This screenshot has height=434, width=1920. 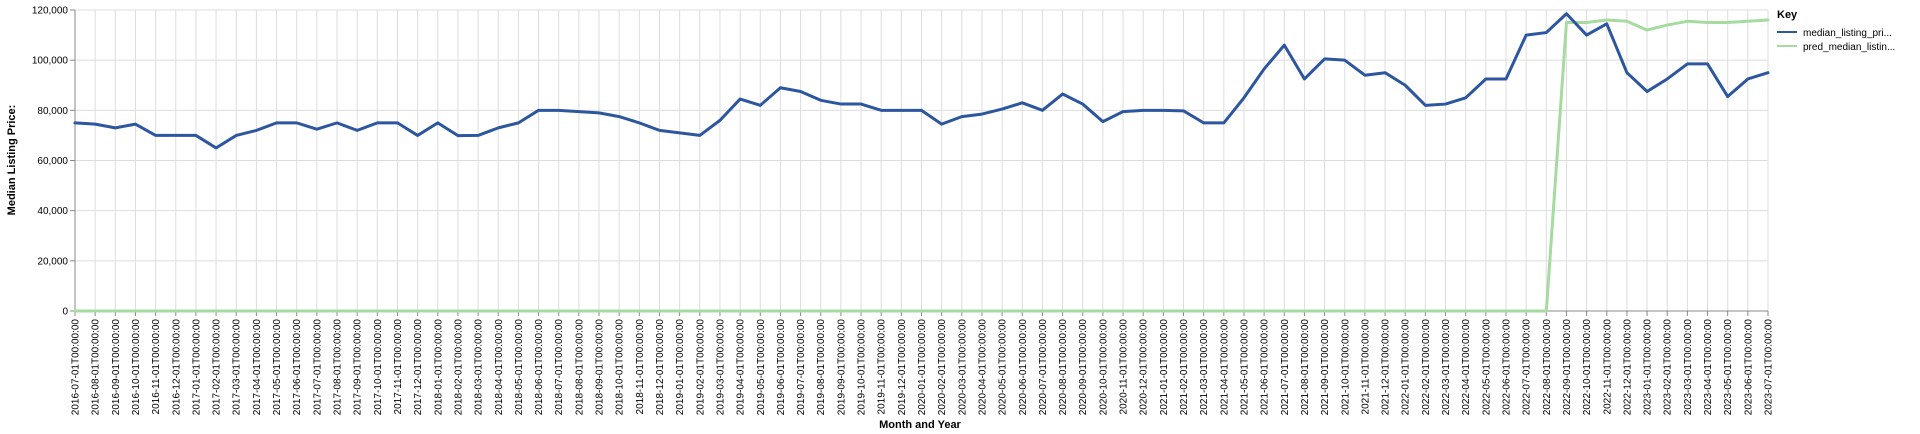 What do you see at coordinates (1144, 367) in the screenshot?
I see `x-tick-label: 2020-12-01T00:00:00` at bounding box center [1144, 367].